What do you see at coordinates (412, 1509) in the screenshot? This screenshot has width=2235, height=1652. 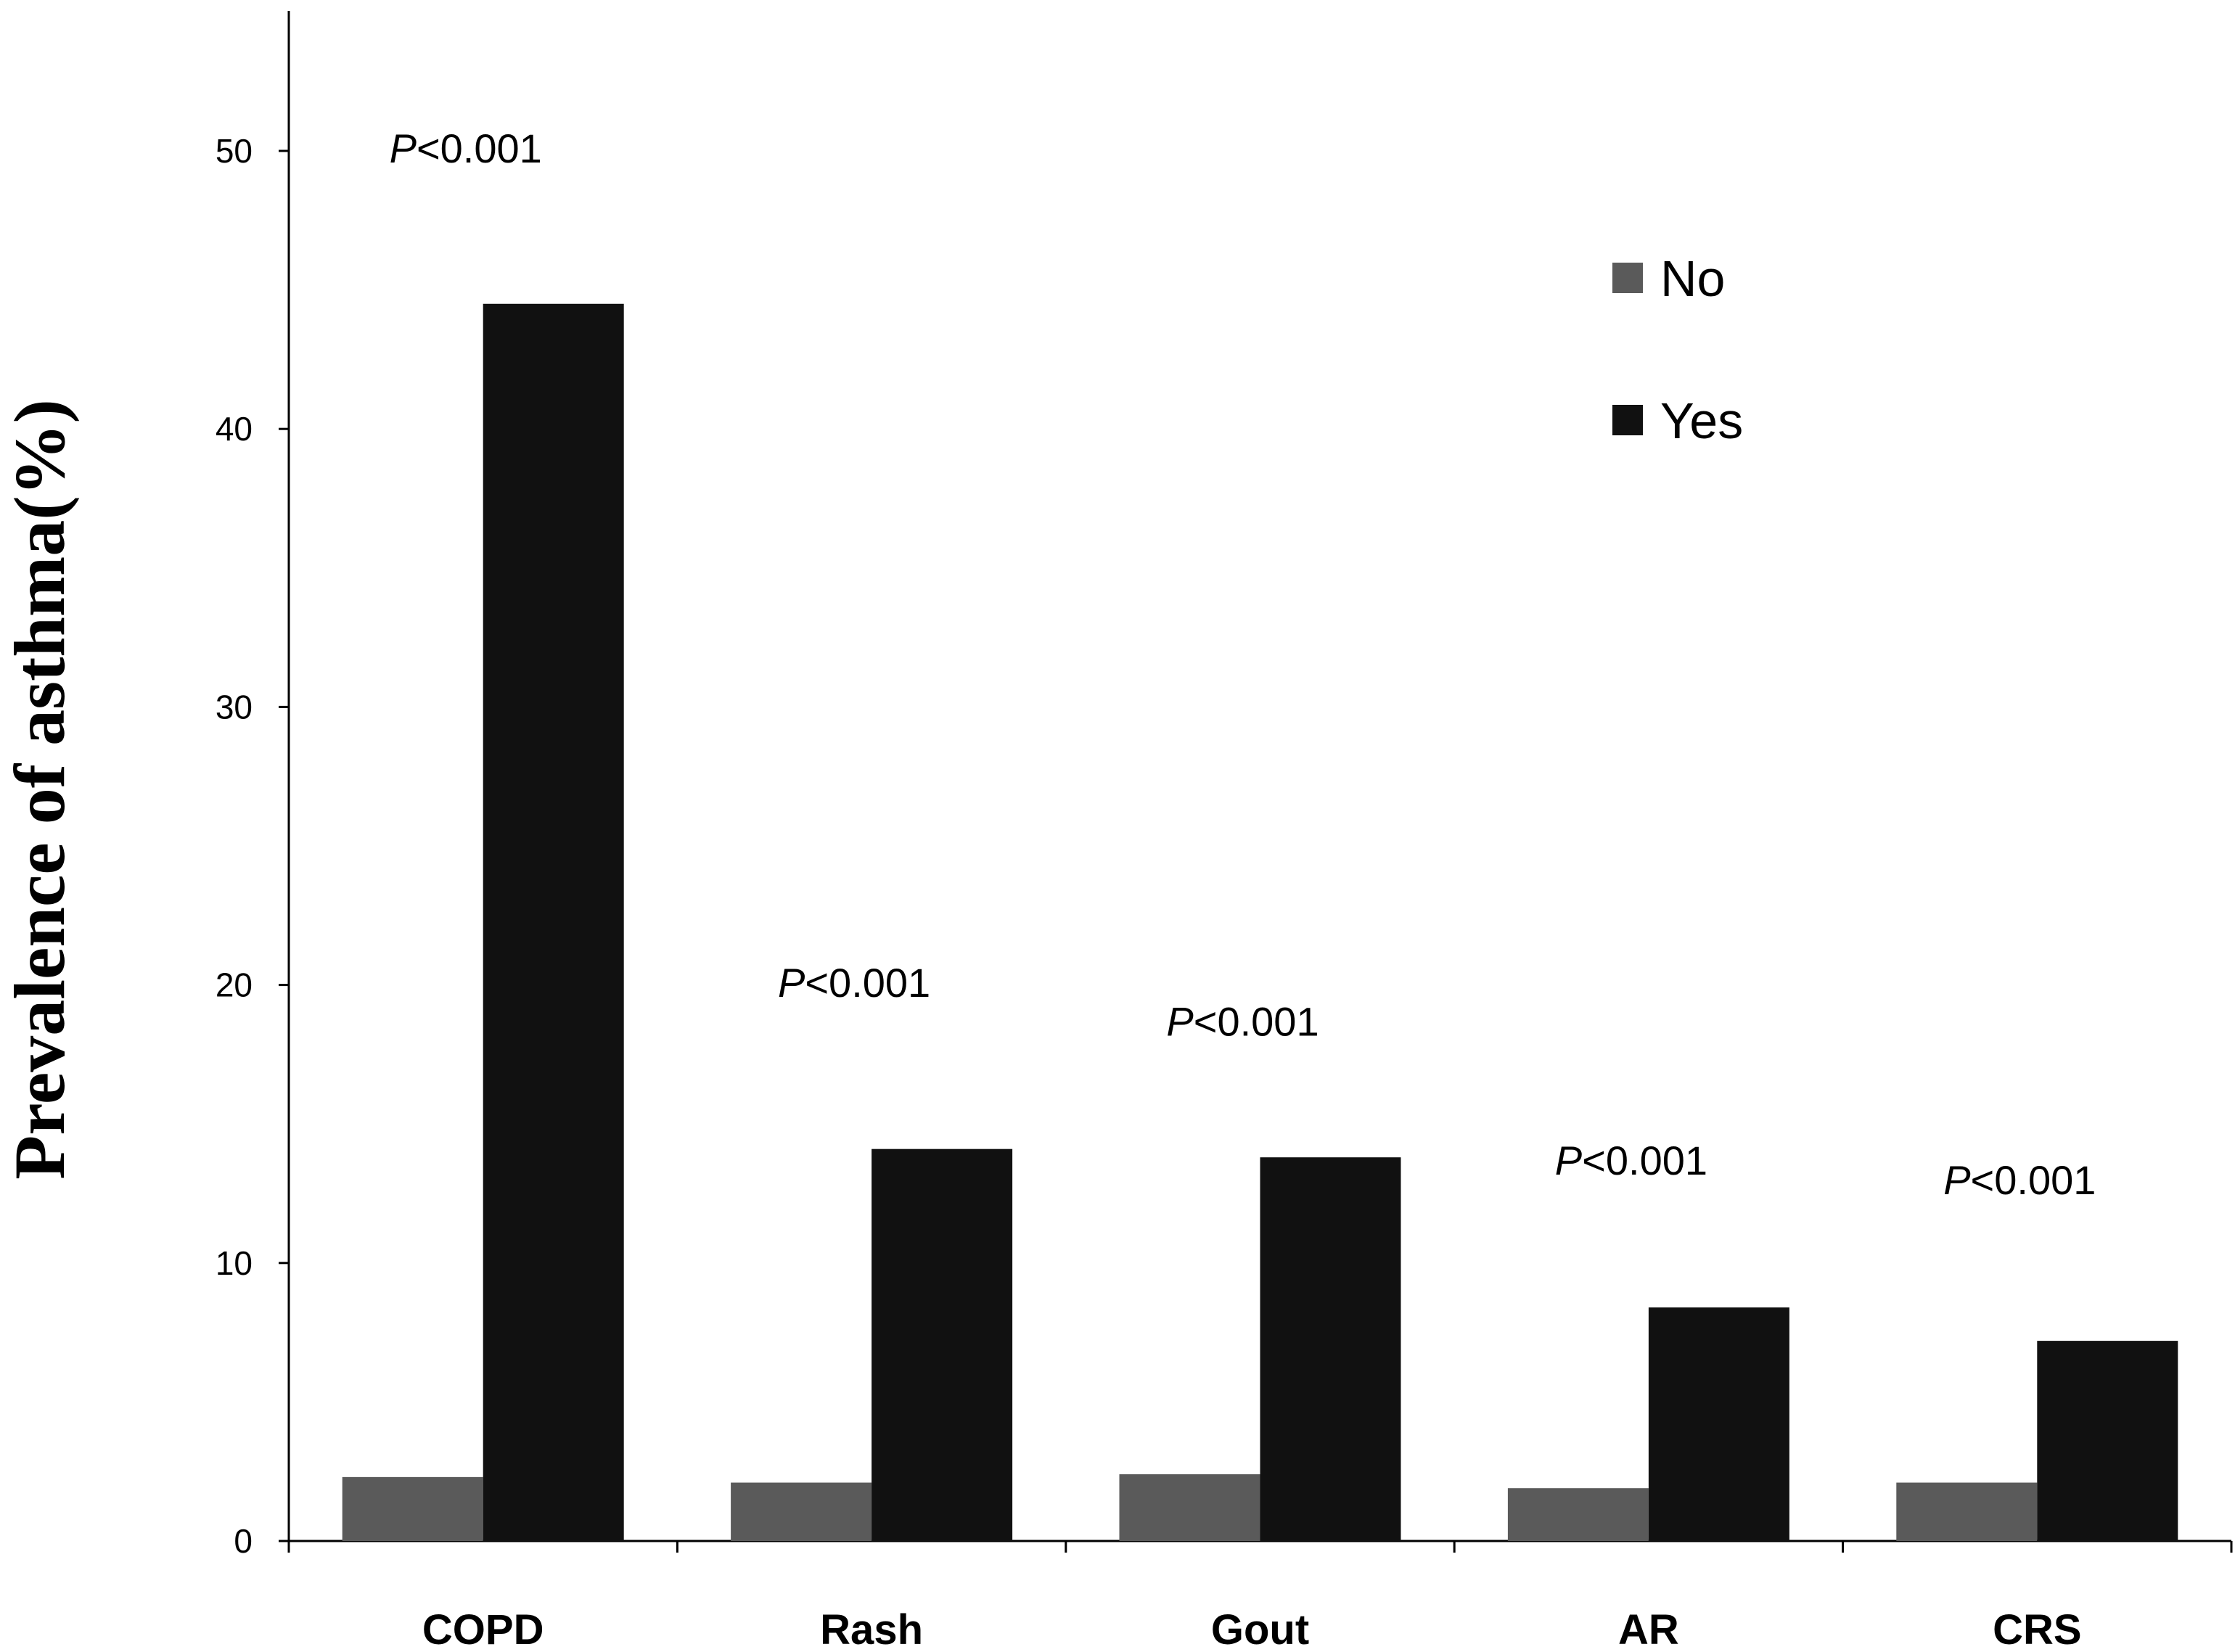 I see `bar-no-copd` at bounding box center [412, 1509].